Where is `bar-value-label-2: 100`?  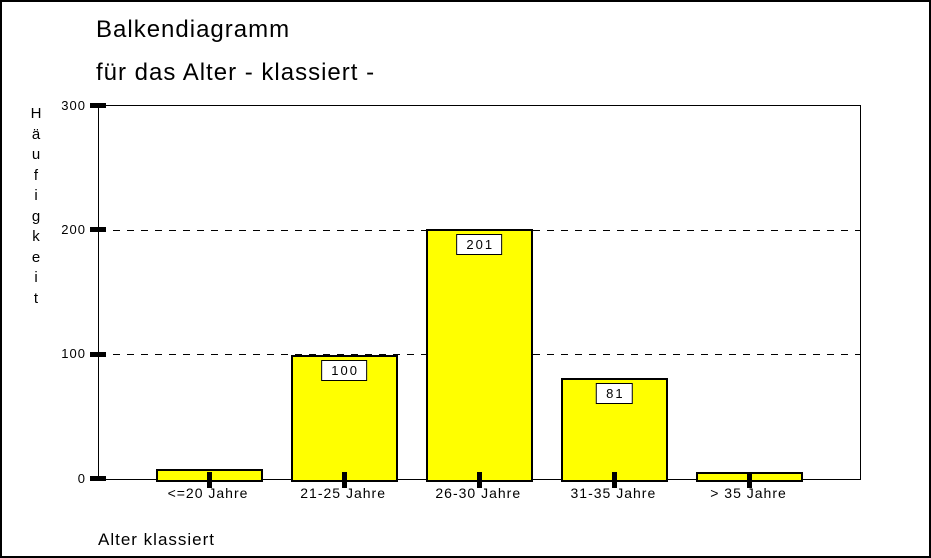
bar-value-label-2: 100 is located at coordinates (344, 370).